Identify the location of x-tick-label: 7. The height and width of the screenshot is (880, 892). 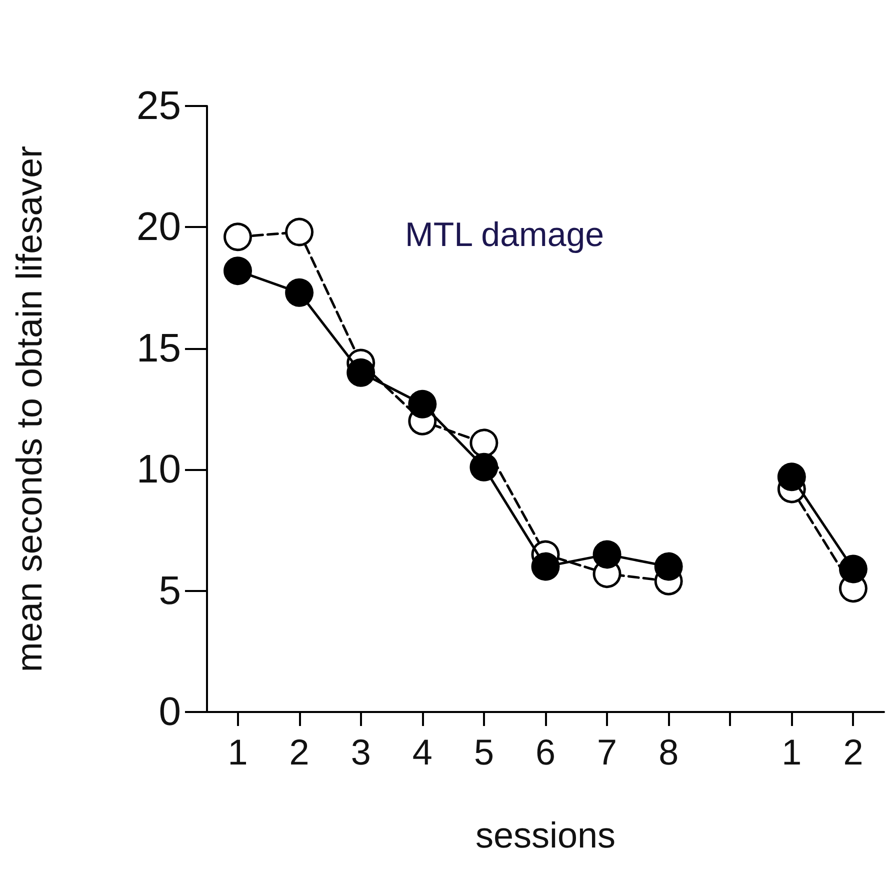
(607, 752).